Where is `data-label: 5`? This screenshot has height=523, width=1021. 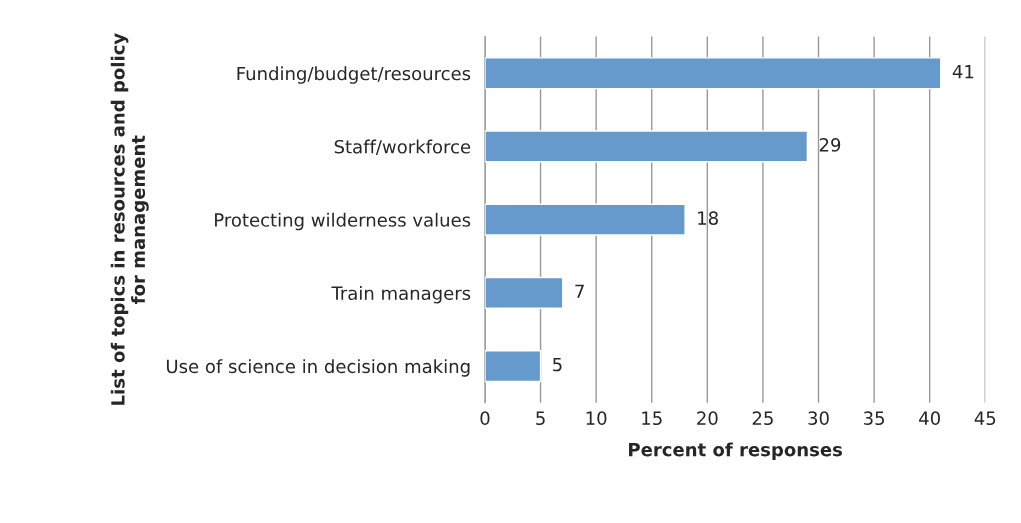
data-label: 5 is located at coordinates (557, 364).